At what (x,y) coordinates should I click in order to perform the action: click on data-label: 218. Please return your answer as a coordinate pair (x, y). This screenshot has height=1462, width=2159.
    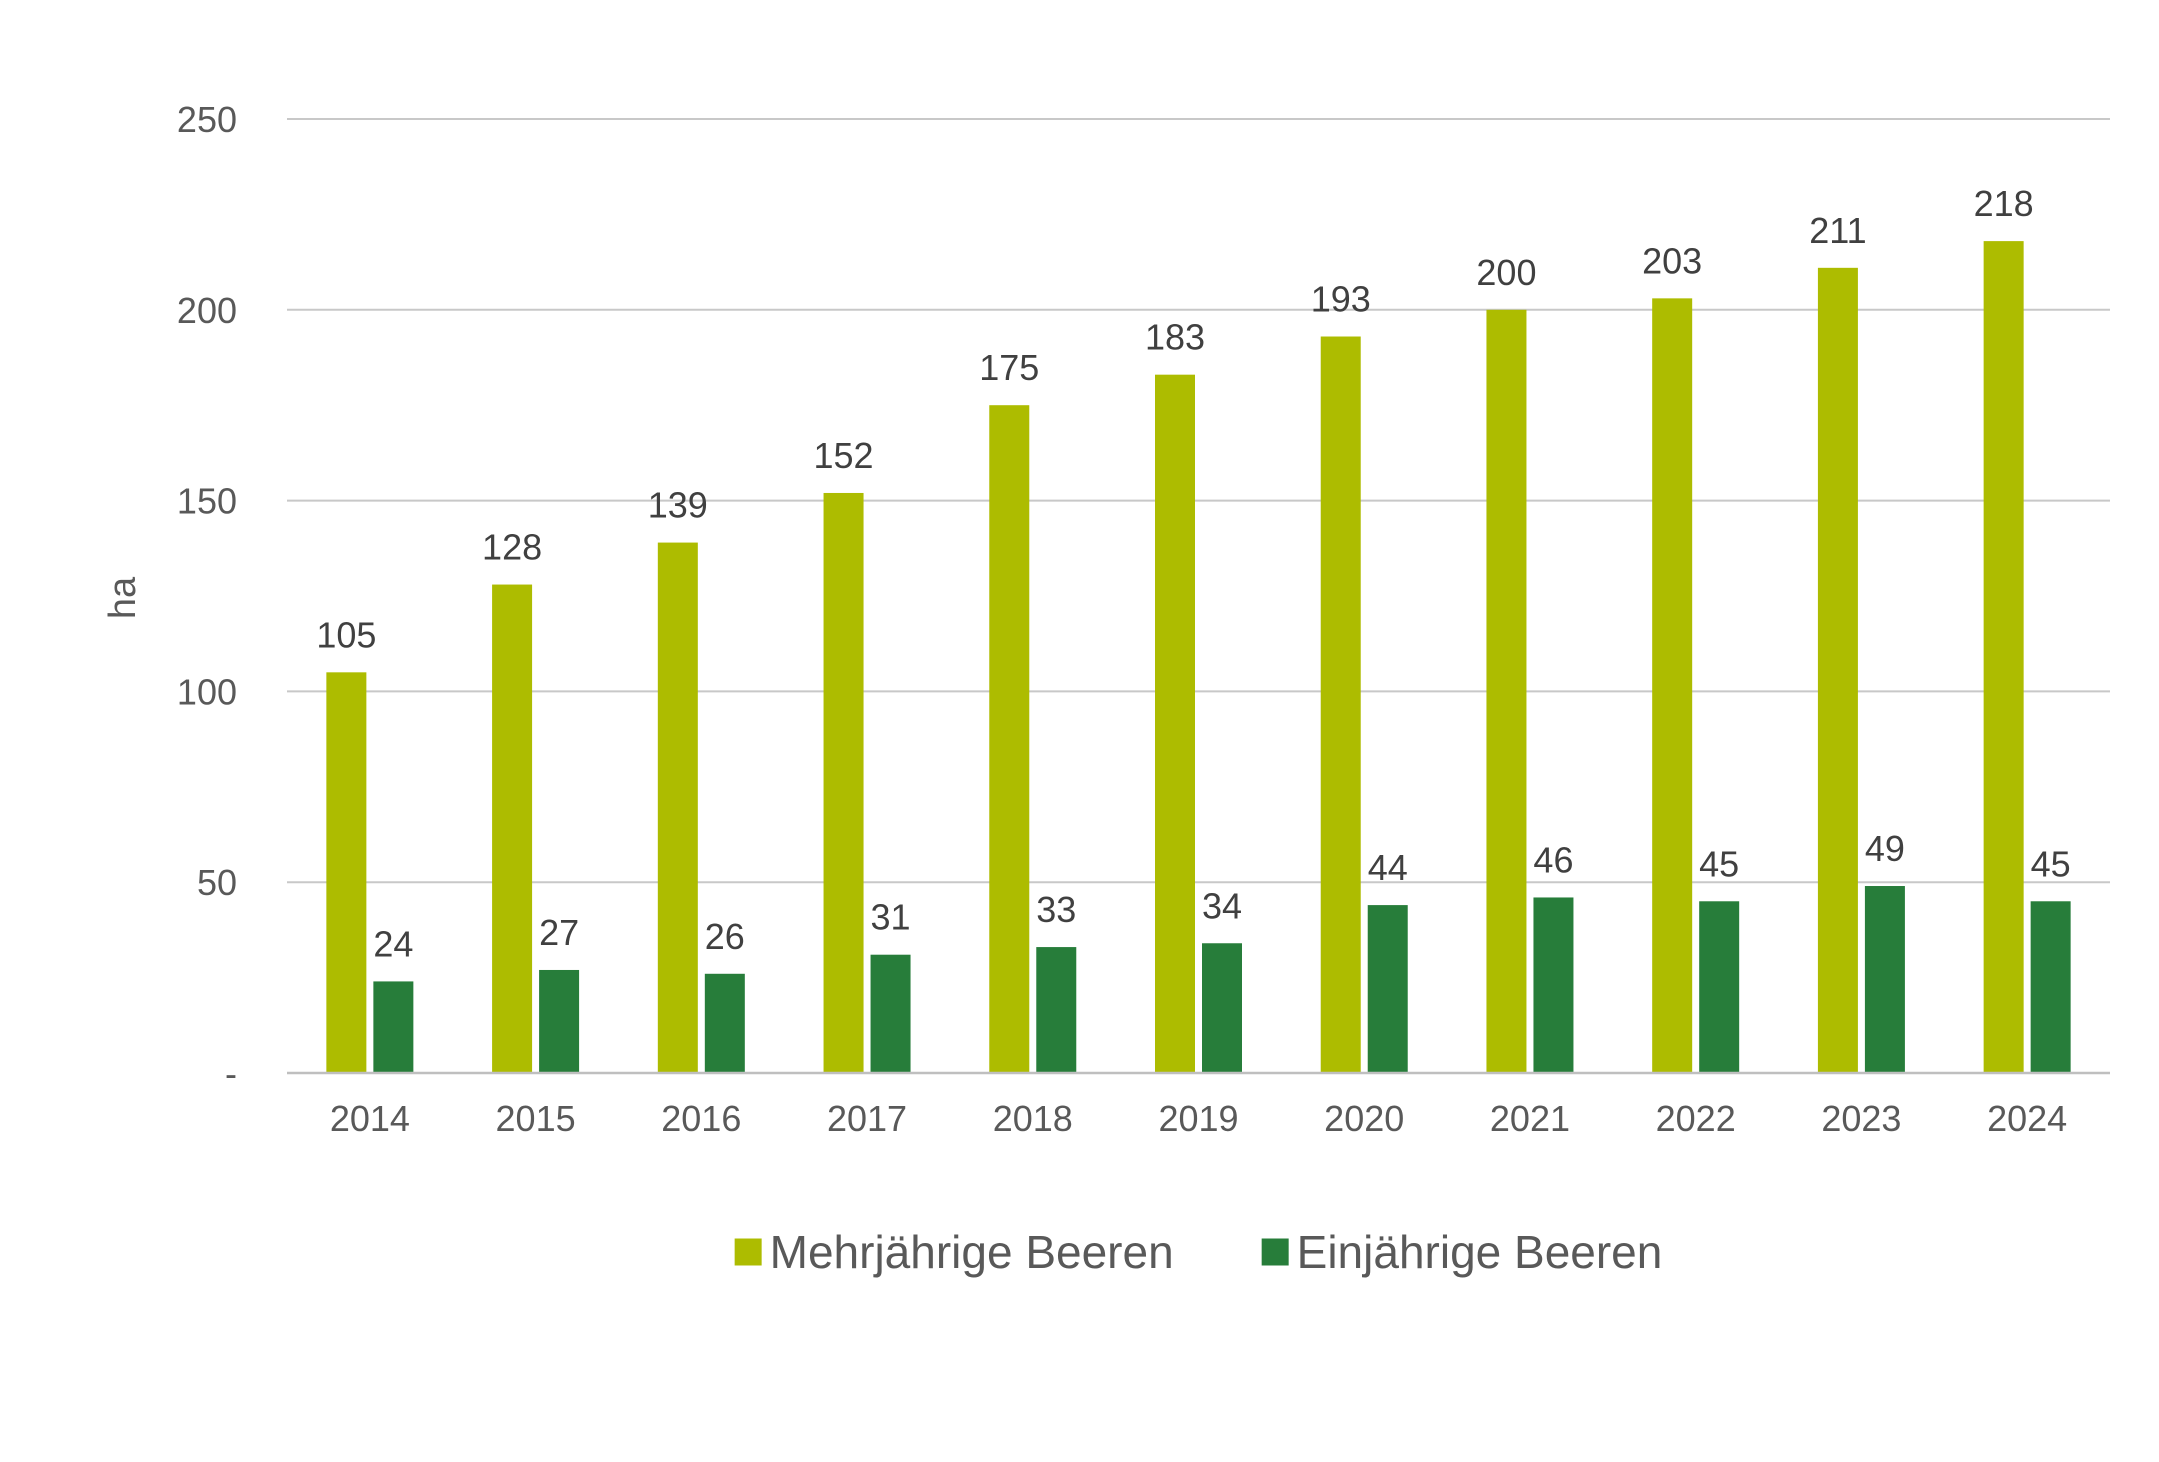
    Looking at the image, I should click on (2004, 203).